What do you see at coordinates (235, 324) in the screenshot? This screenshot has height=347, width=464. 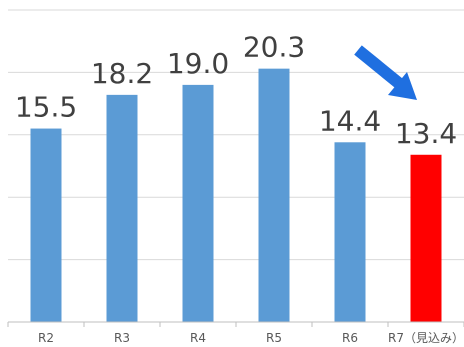 I see `x-axis` at bounding box center [235, 324].